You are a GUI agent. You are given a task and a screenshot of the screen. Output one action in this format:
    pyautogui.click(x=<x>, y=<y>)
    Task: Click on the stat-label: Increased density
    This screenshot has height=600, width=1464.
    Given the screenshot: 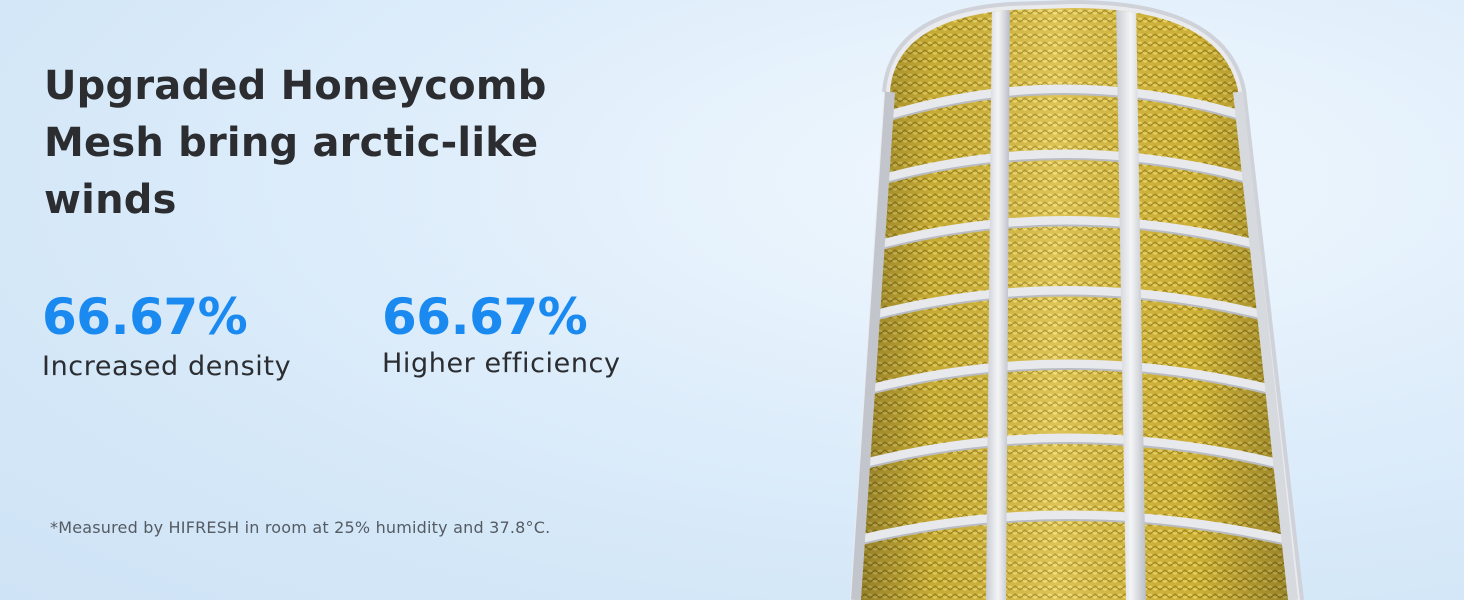 What is the action you would take?
    pyautogui.click(x=167, y=366)
    